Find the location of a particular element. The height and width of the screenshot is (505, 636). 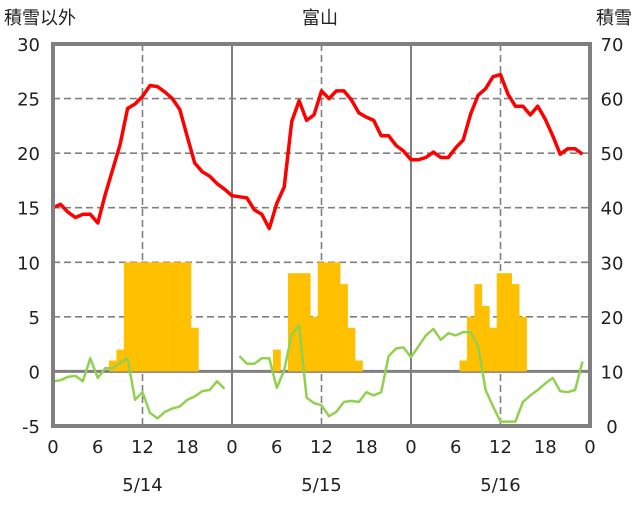

day-label: 5/16 is located at coordinates (500, 485).